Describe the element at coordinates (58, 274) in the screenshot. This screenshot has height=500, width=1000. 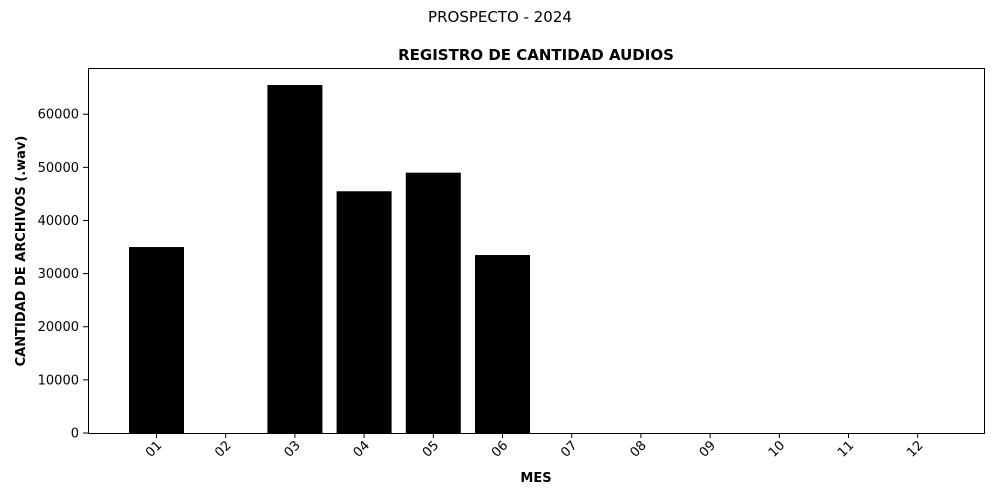
I see `y-tick-label: 30000` at that location.